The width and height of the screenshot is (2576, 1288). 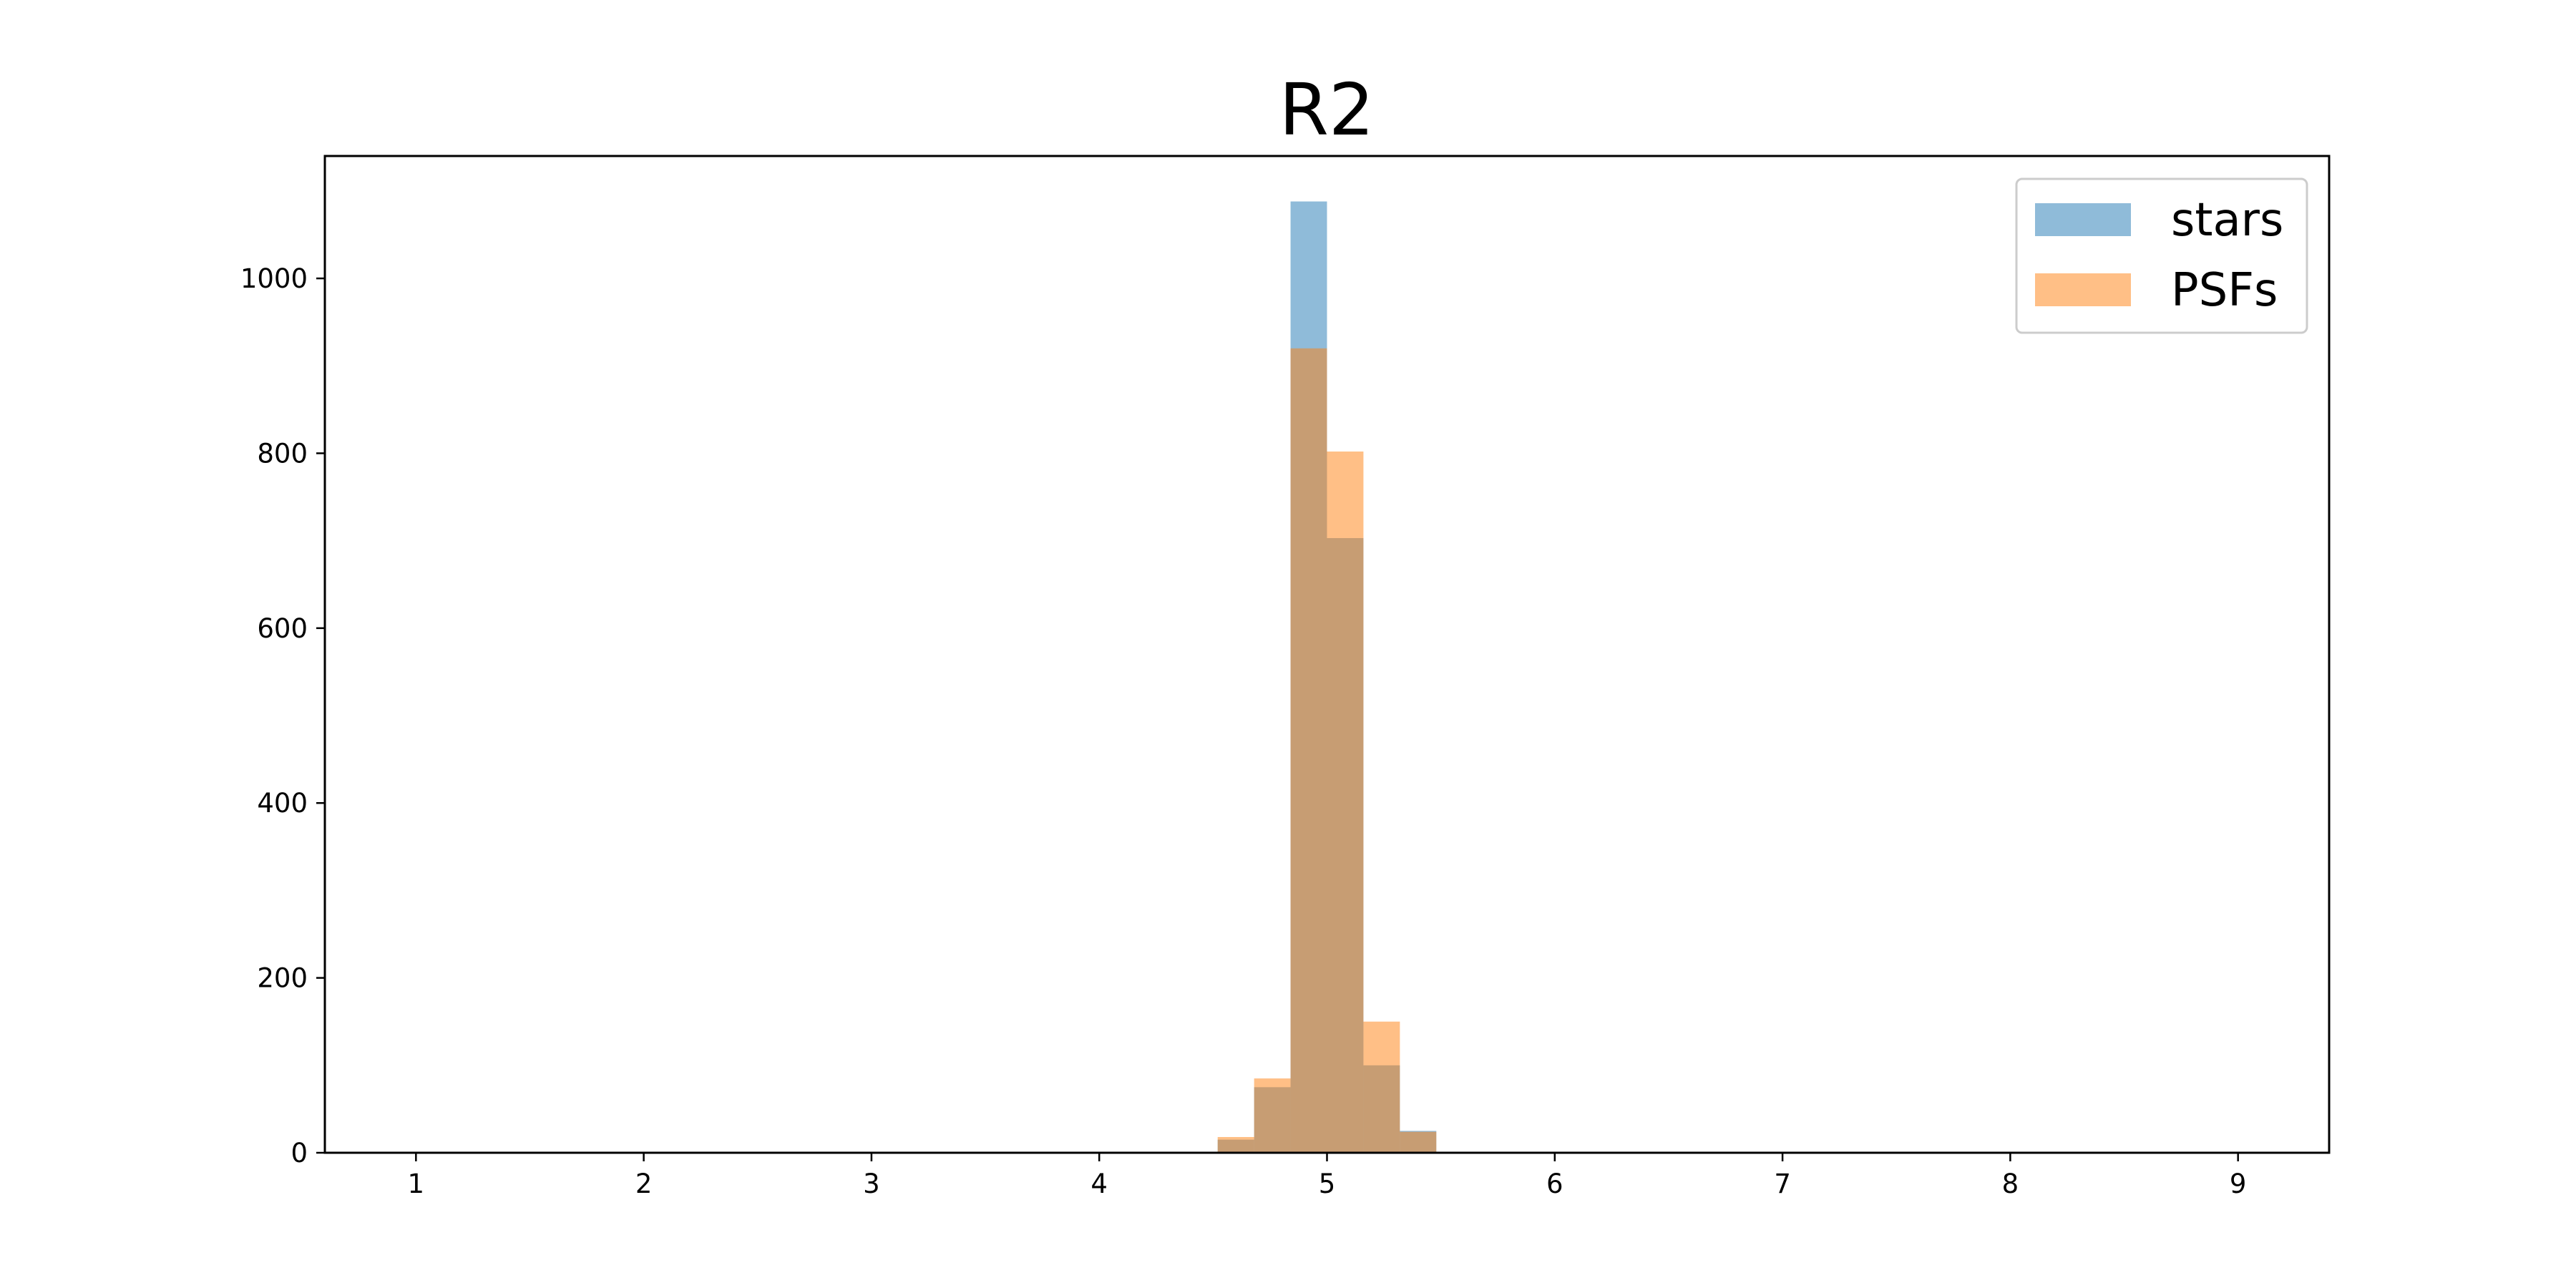 I want to click on y-tick-label: 200, so click(x=282, y=978).